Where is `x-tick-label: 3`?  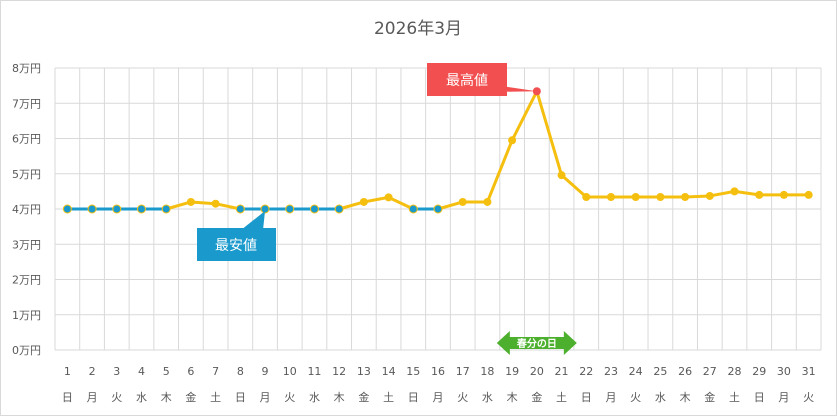 x-tick-label: 3 is located at coordinates (116, 371).